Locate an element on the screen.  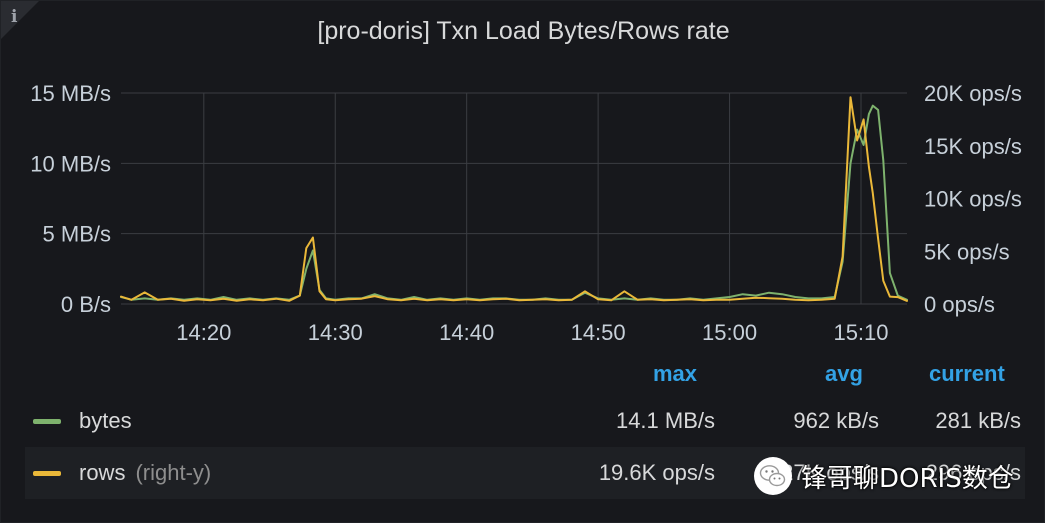
y-right-tick-label: 0 ops/s is located at coordinates (959, 304).